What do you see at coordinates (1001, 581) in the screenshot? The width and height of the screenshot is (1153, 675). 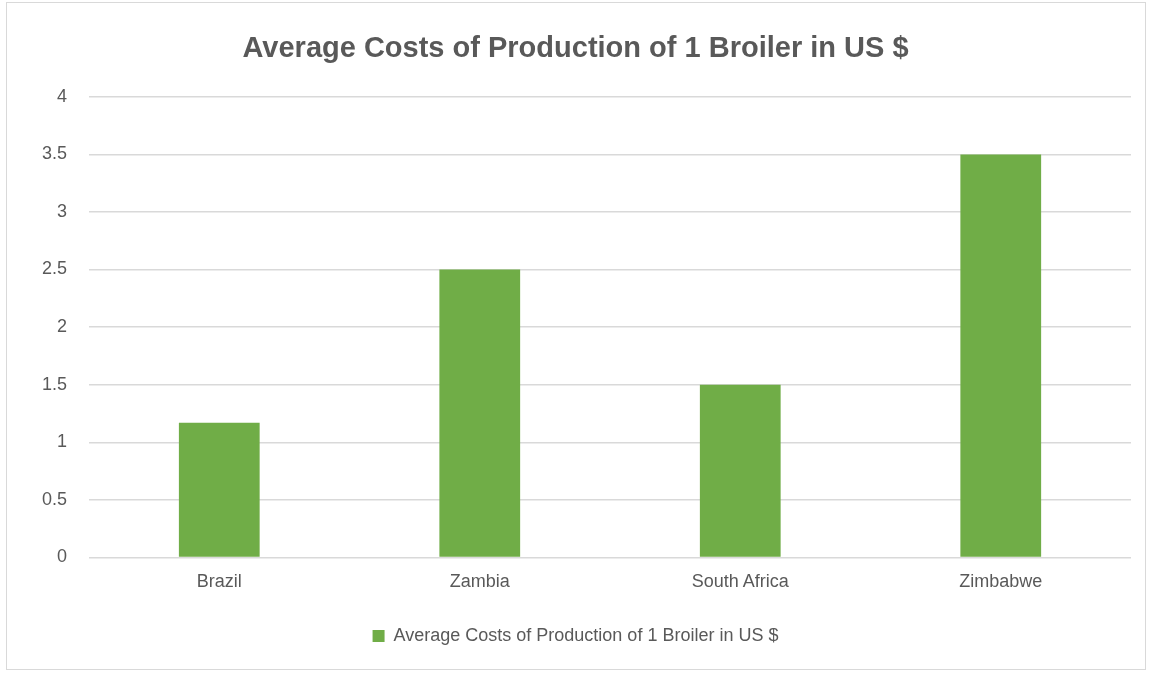 I see `x-tick-label: Zimbabwe` at bounding box center [1001, 581].